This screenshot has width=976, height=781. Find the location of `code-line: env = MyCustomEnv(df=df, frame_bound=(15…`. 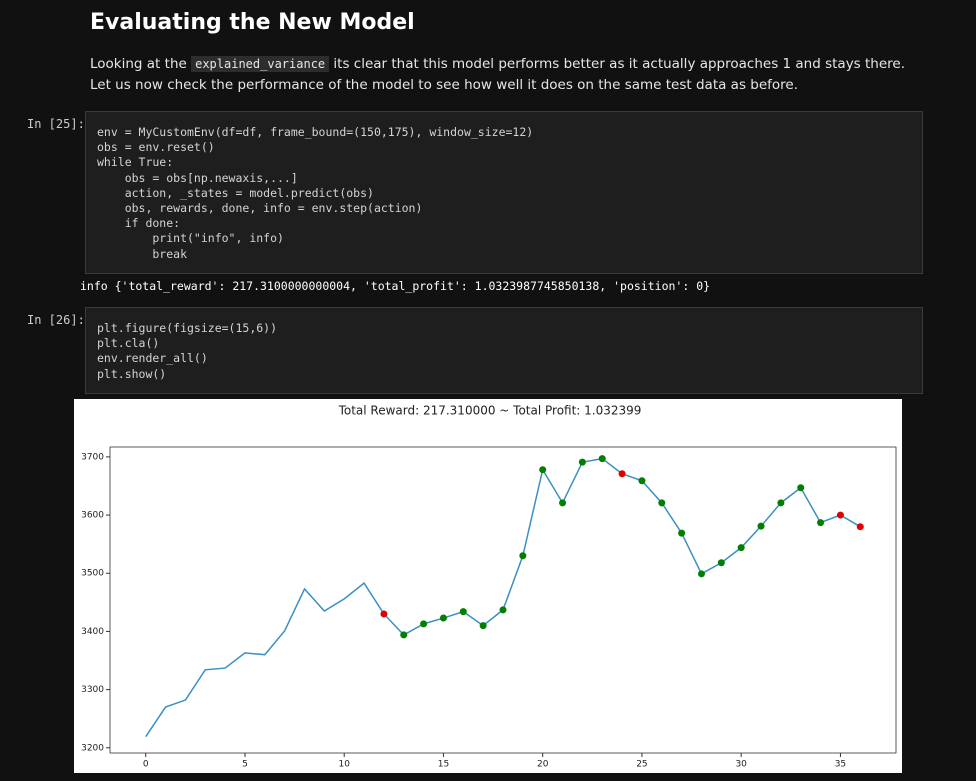

code-line: env = MyCustomEnv(df=df, frame_bound=(15… is located at coordinates (315, 132).